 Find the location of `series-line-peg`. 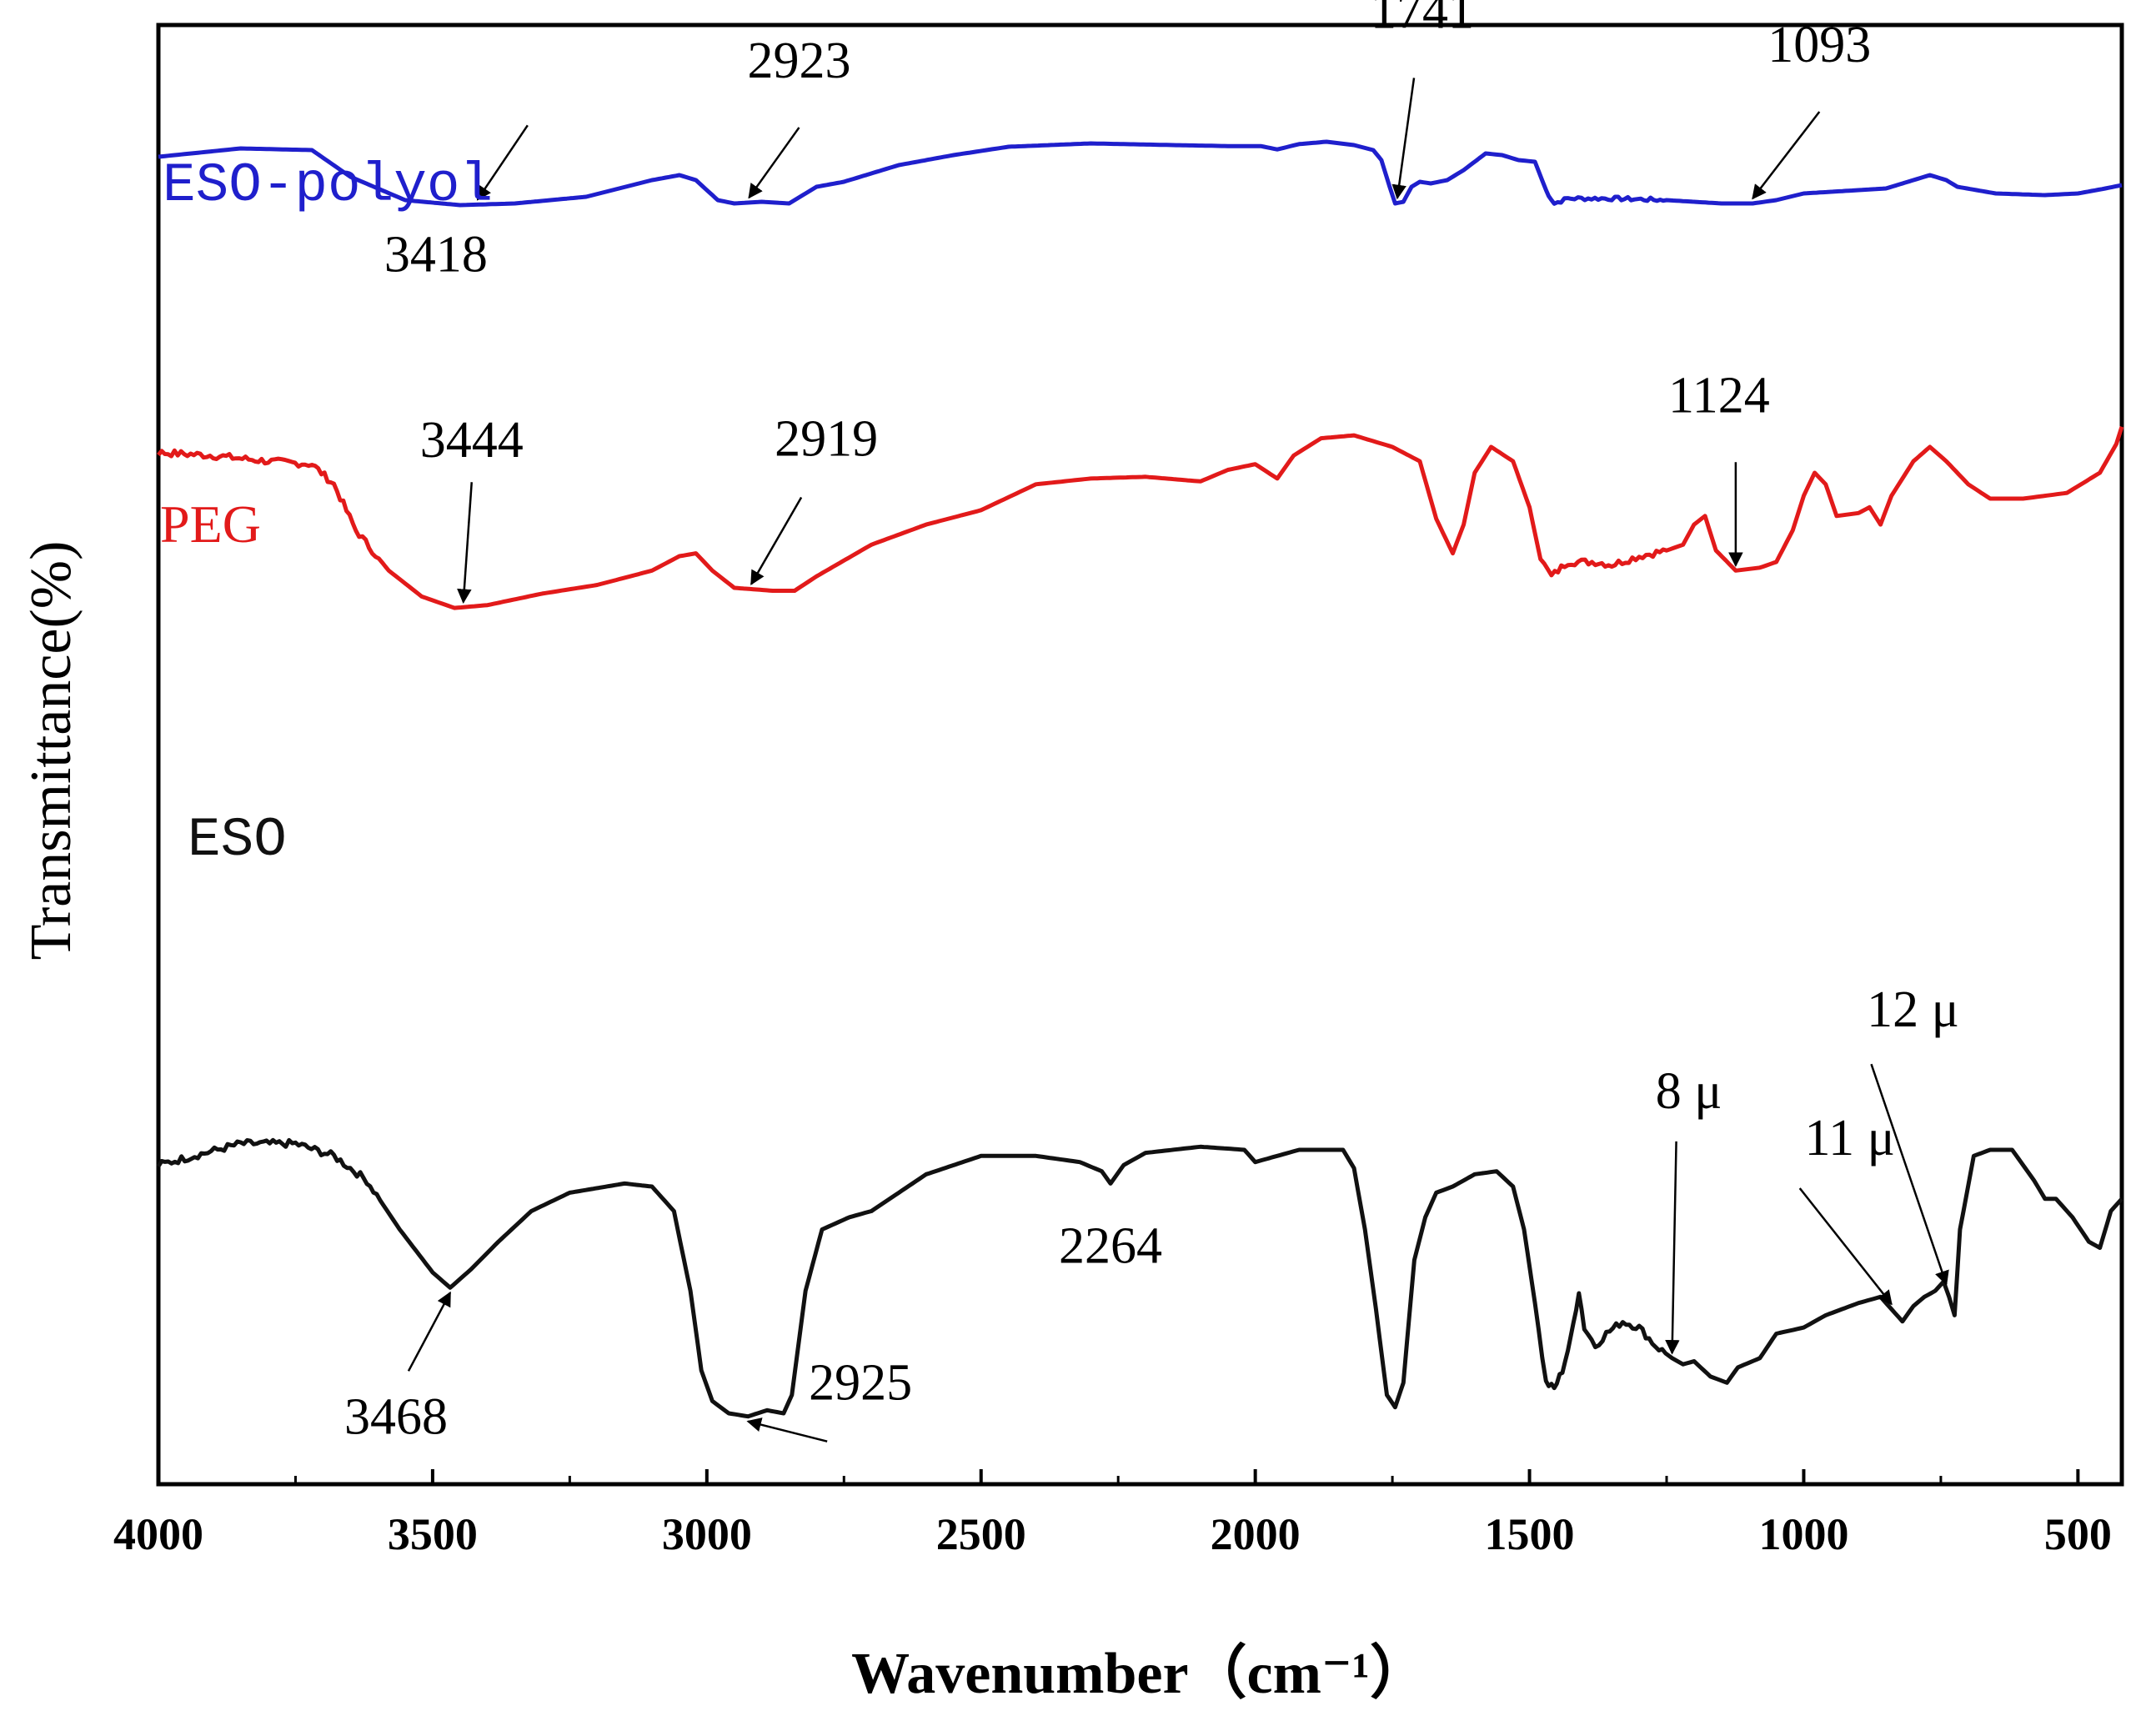

series-line-peg is located at coordinates (1140, 518).